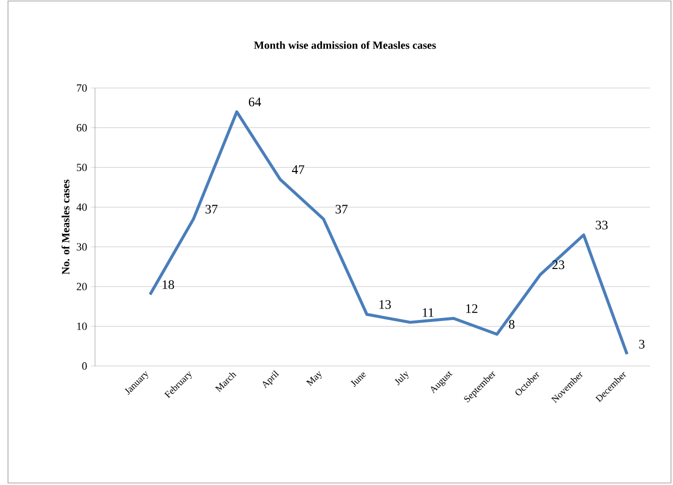 The width and height of the screenshot is (673, 485). I want to click on data-label: 64, so click(255, 102).